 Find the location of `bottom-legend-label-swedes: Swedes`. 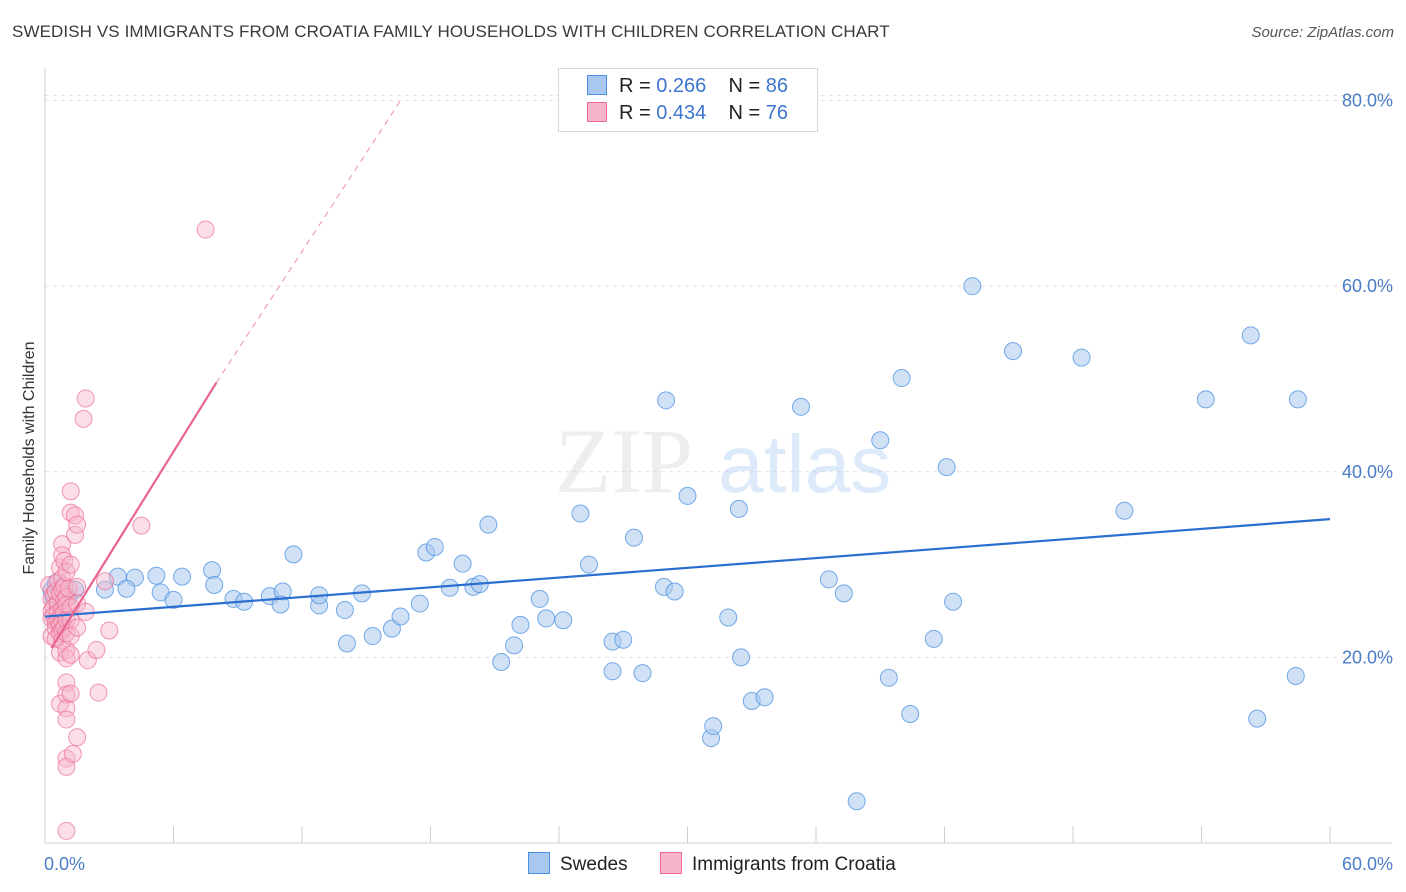

bottom-legend-label-swedes: Swedes is located at coordinates (594, 864).